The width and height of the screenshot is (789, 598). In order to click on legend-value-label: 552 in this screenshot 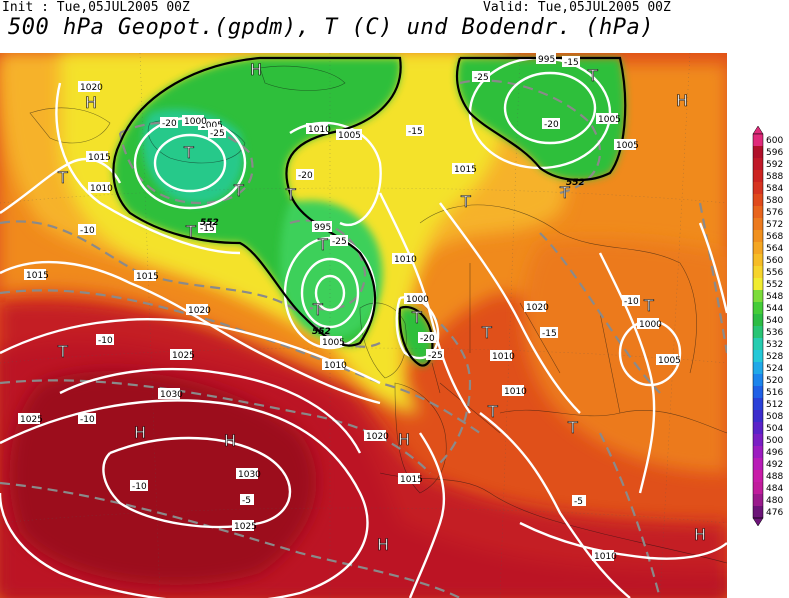, I will do `click(774, 285)`.